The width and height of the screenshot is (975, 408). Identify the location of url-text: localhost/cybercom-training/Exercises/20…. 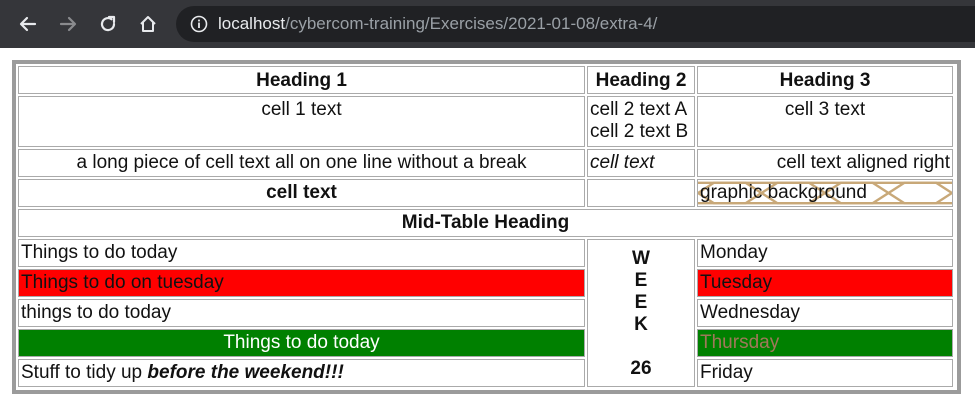
(437, 24).